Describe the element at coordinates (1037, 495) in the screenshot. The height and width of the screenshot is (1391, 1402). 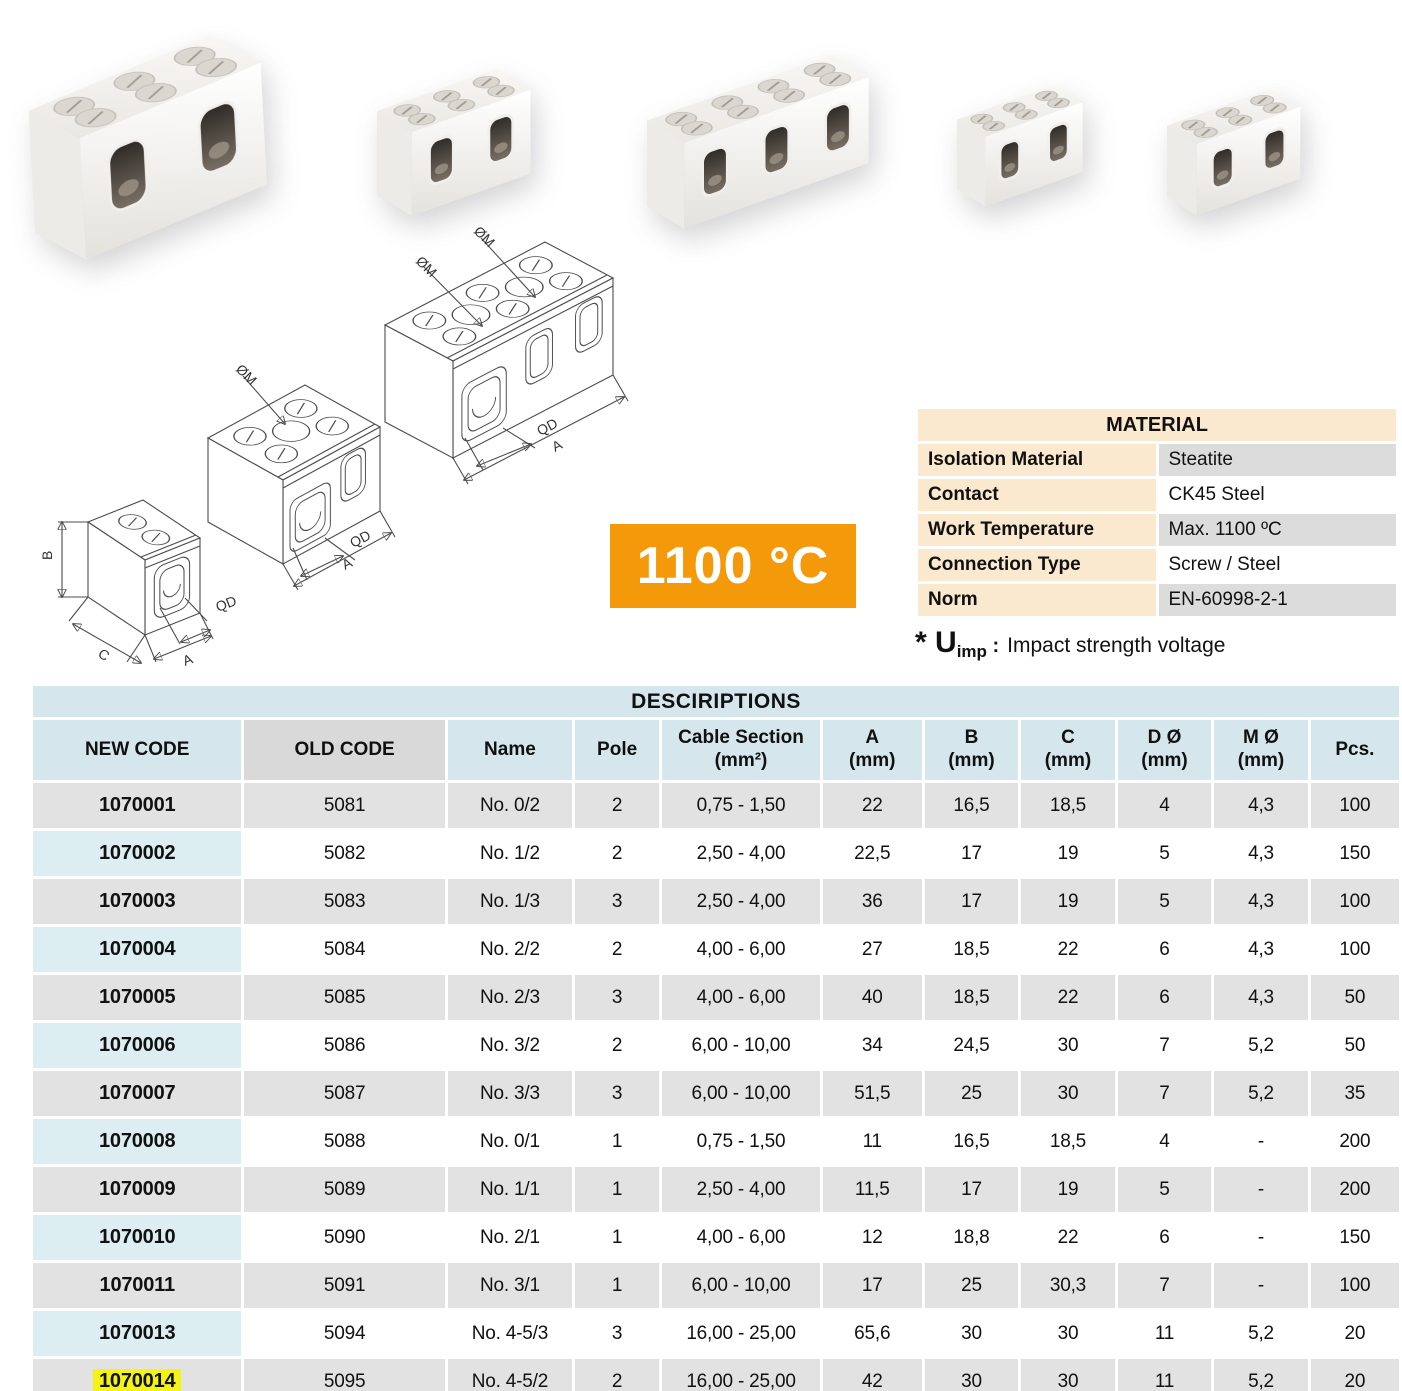
I see `material-label: Contact` at that location.